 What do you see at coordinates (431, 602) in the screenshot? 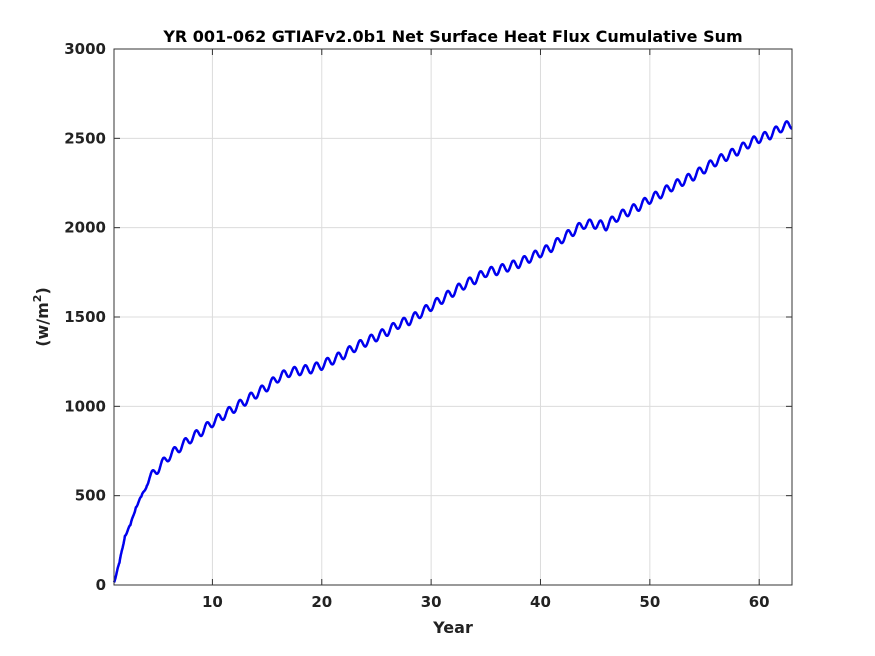
I see `x-tick-label: 30` at bounding box center [431, 602].